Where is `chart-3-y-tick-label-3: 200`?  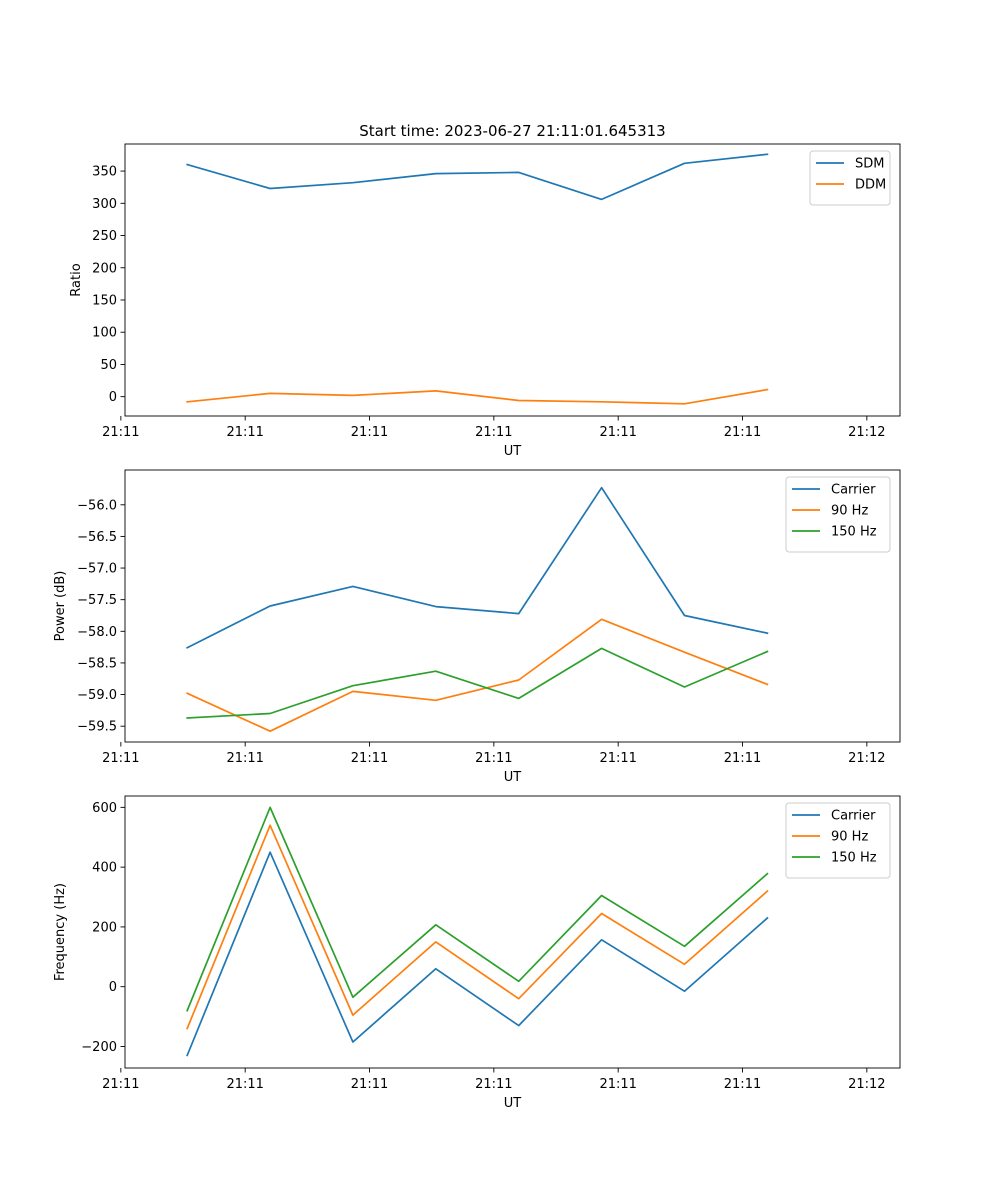
chart-3-y-tick-label-3: 200 is located at coordinates (104, 927).